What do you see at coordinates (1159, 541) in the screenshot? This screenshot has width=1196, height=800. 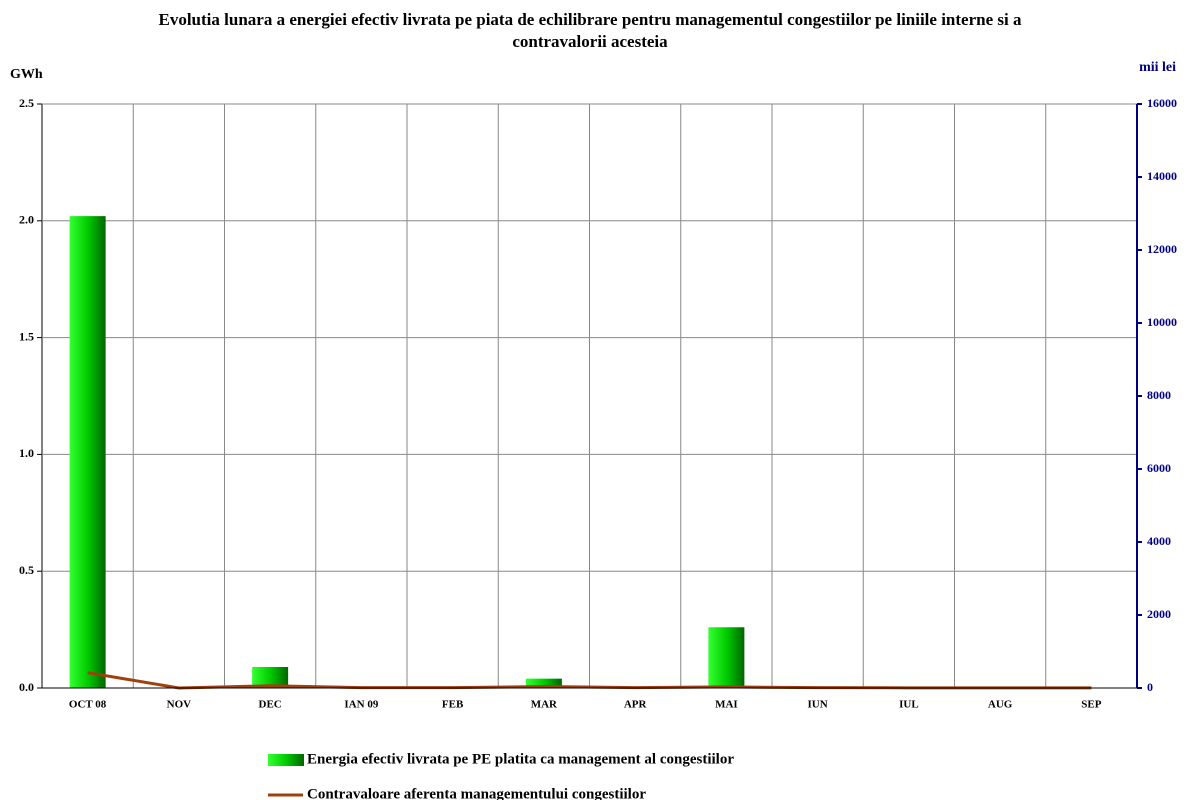 I see `y2-tick-label: 4000` at bounding box center [1159, 541].